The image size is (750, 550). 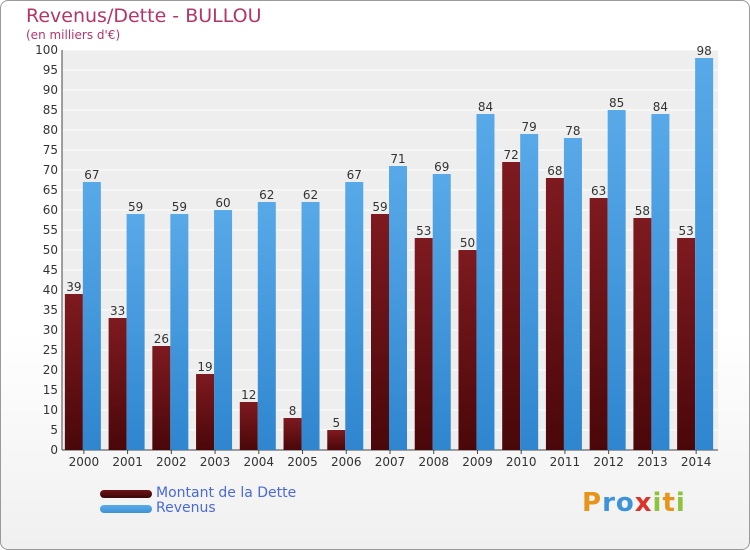 What do you see at coordinates (609, 503) in the screenshot?
I see `logo-letter-1: r` at bounding box center [609, 503].